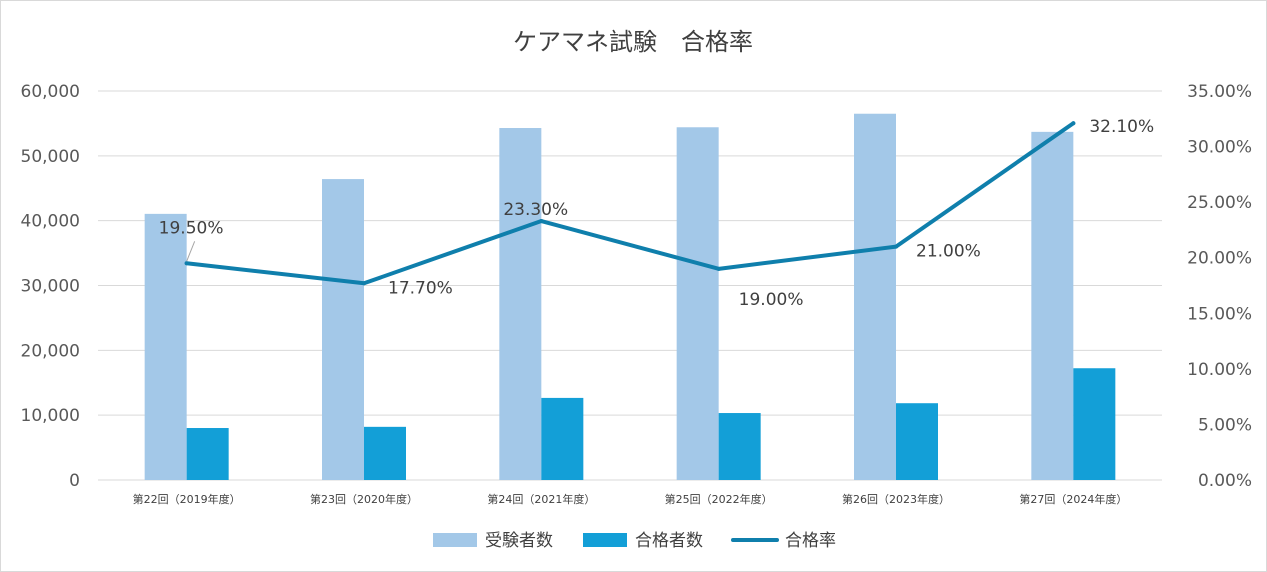 This screenshot has width=1267, height=572. I want to click on left-tick-label: 60,000, so click(50, 92).